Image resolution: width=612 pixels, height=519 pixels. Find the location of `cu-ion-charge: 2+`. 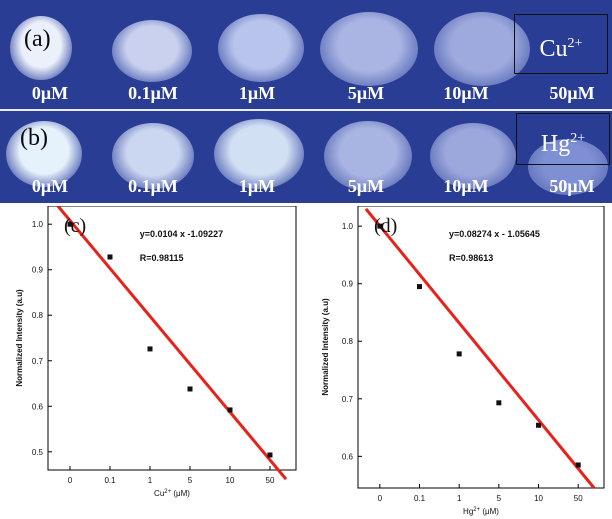

cu-ion-charge: 2+ is located at coordinates (575, 43).